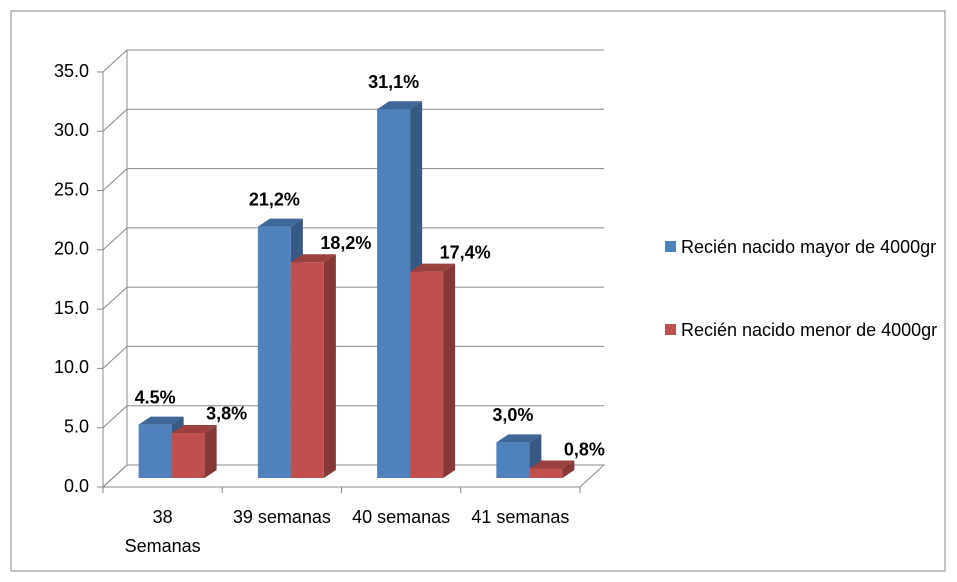  Describe the element at coordinates (401, 517) in the screenshot. I see `x-tick-label: 40 semanas` at that location.